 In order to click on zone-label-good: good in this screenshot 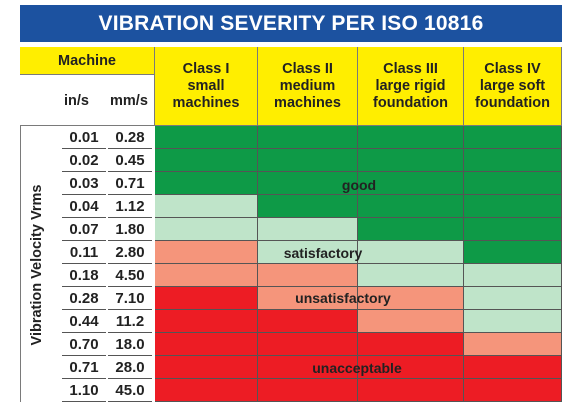, I will do `click(359, 185)`.